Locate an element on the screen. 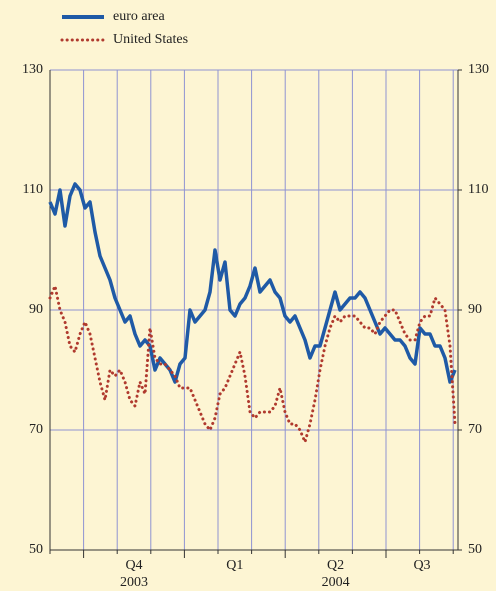  y2-tick-label: 110 is located at coordinates (478, 189).